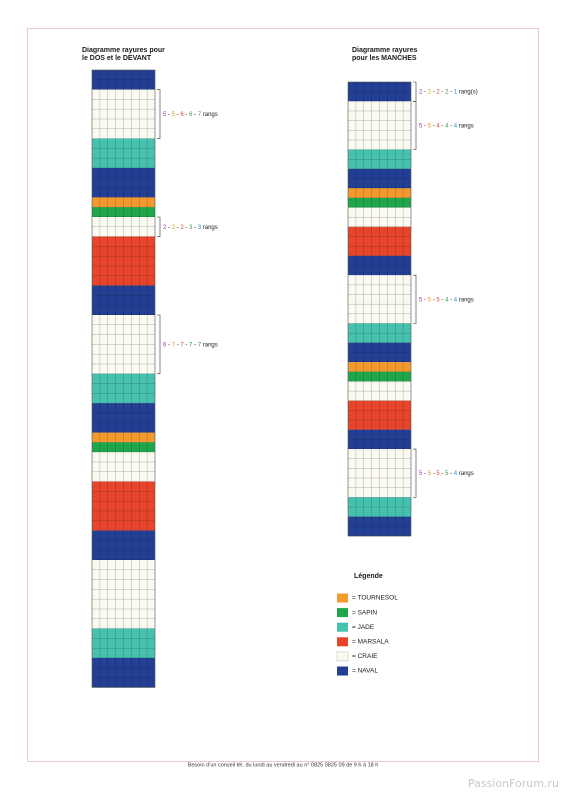  I want to click on note-part: rang(s), so click(467, 92).